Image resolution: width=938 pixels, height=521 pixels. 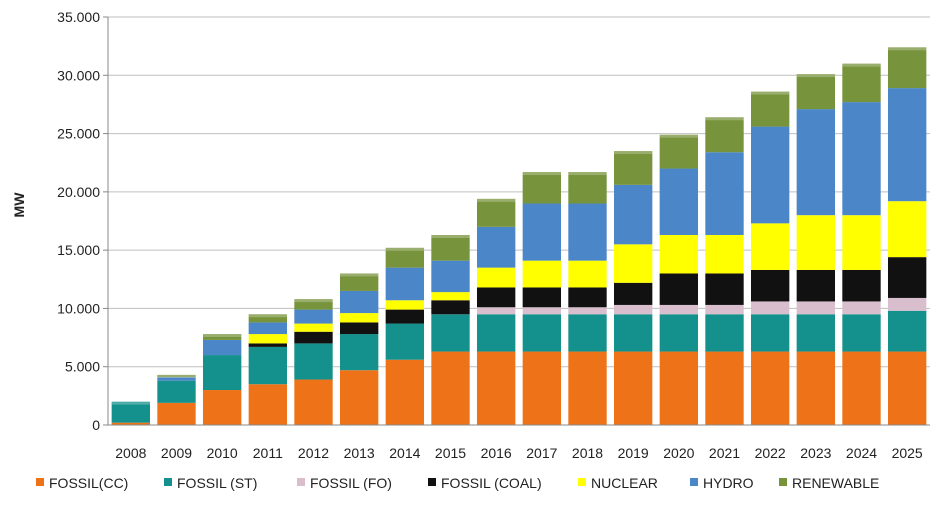 What do you see at coordinates (450, 453) in the screenshot?
I see `x-tick-label: 2015` at bounding box center [450, 453].